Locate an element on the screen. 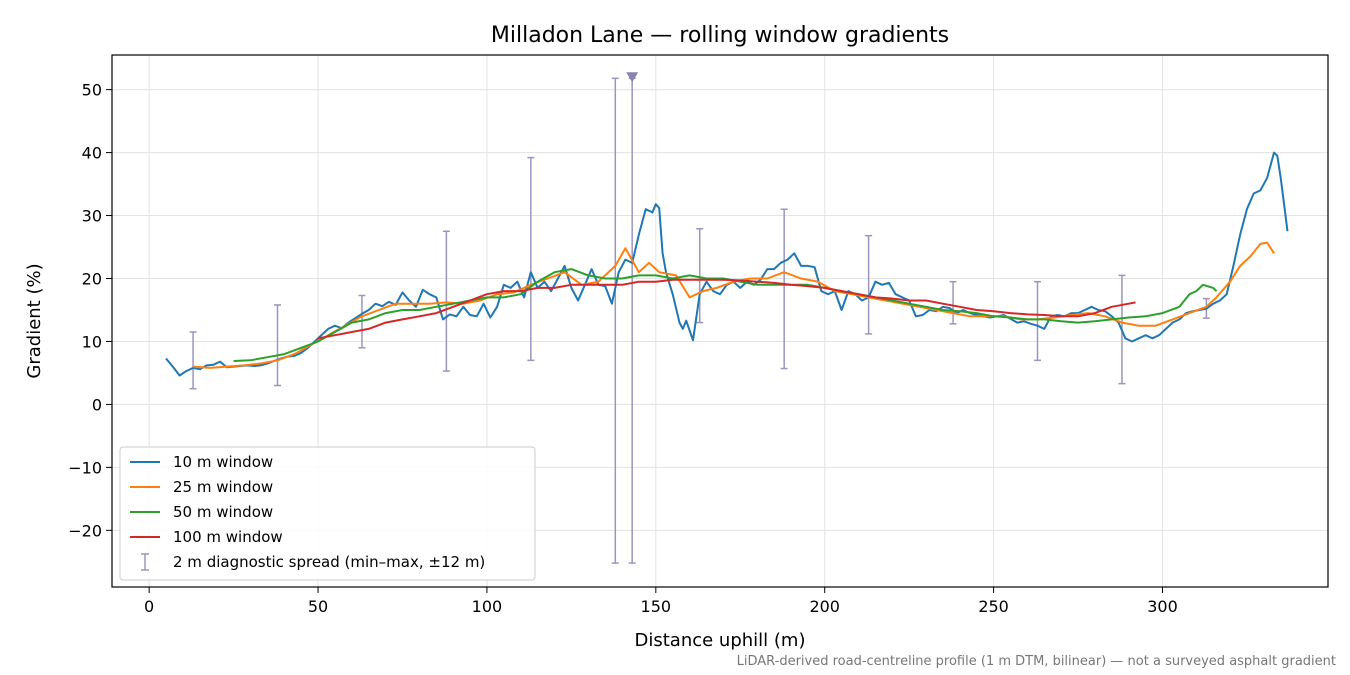 The height and width of the screenshot is (675, 1350). x-tick-label: 0 is located at coordinates (149, 606).